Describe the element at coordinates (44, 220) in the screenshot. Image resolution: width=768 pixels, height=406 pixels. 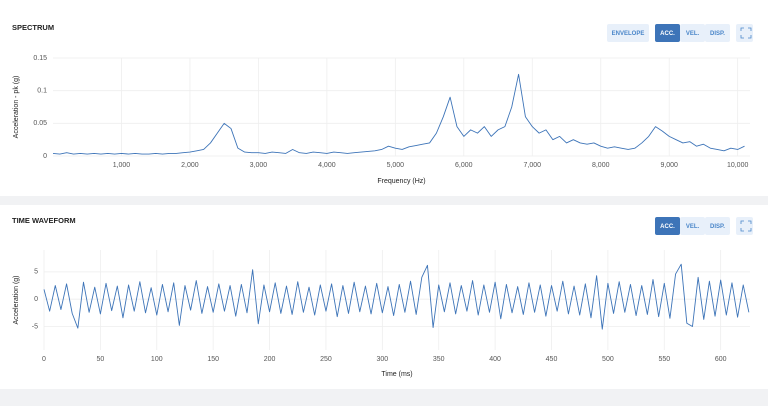
I see `chart-title: TIME WAVEFORM` at that location.